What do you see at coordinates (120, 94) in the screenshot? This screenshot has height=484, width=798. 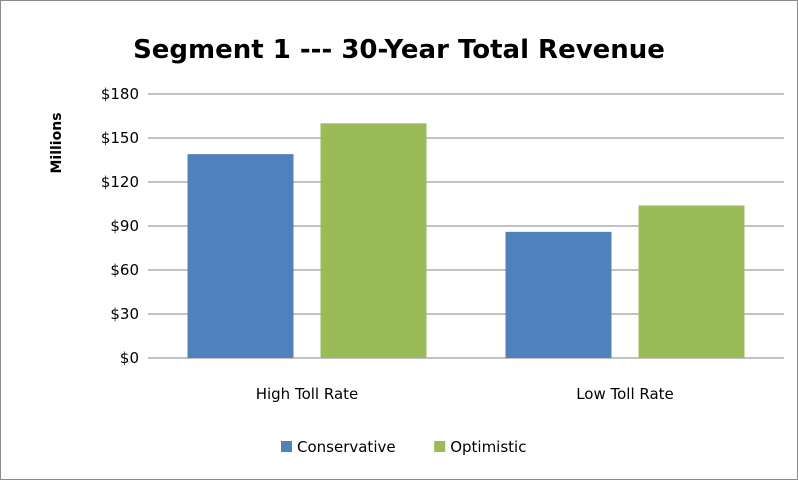 I see `y-tick-label: $180` at bounding box center [120, 94].